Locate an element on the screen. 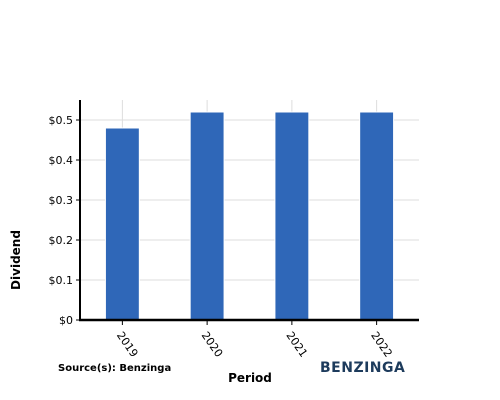  bar-2022 is located at coordinates (377, 216).